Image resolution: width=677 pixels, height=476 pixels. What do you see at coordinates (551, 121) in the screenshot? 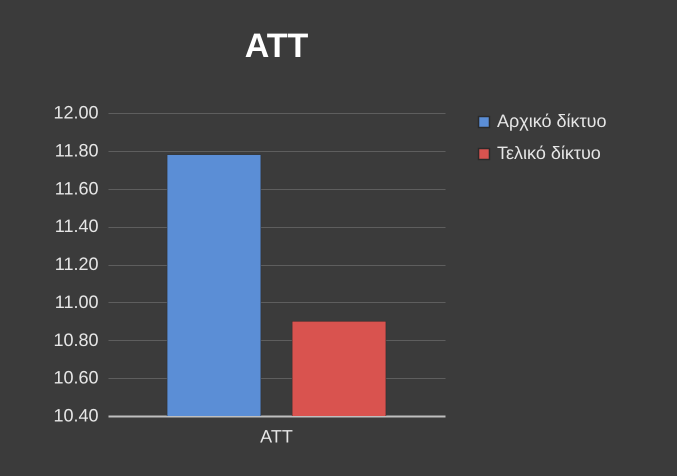
I see `legend-label: Αρχικό δίκτυο` at bounding box center [551, 121].